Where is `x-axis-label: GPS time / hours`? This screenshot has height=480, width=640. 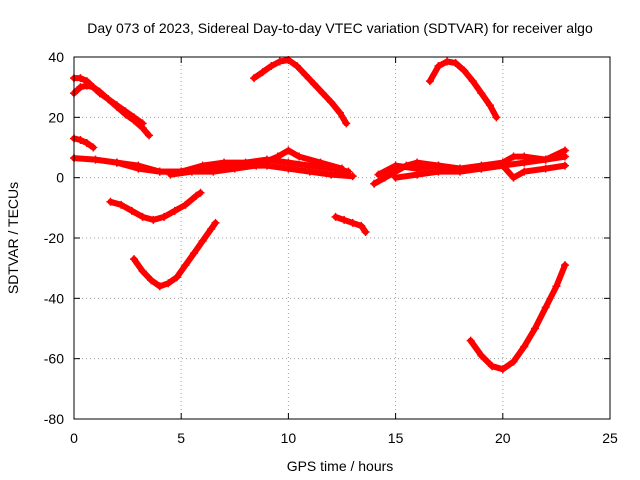 x-axis-label: GPS time / hours is located at coordinates (340, 466).